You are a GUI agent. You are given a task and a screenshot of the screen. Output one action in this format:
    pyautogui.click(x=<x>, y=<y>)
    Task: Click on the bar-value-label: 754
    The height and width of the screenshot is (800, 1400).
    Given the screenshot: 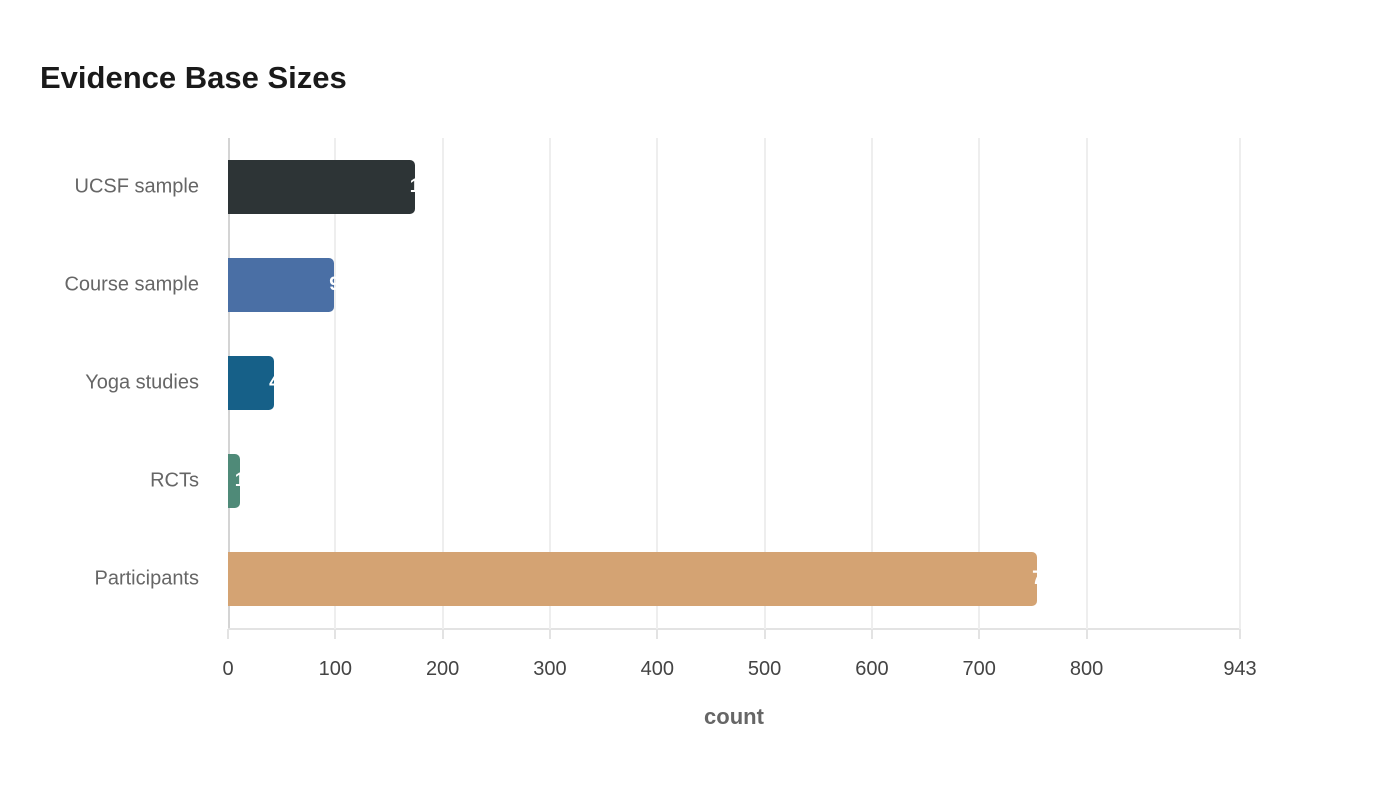 What is the action you would take?
    pyautogui.click(x=1048, y=578)
    